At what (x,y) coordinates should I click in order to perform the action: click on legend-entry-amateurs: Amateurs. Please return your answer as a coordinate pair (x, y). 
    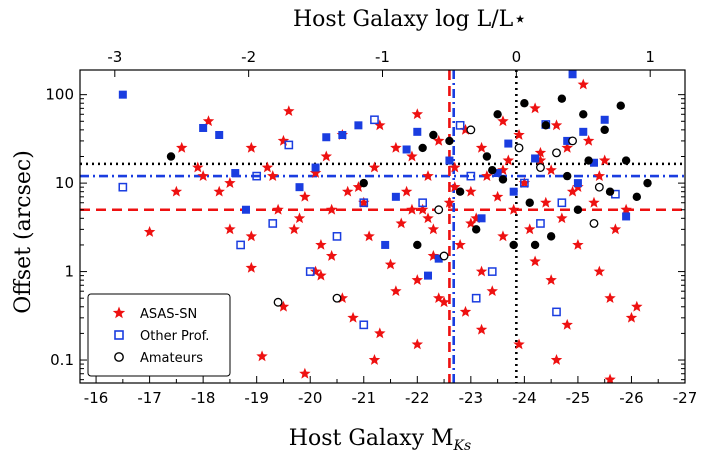
    Looking at the image, I should click on (158, 358).